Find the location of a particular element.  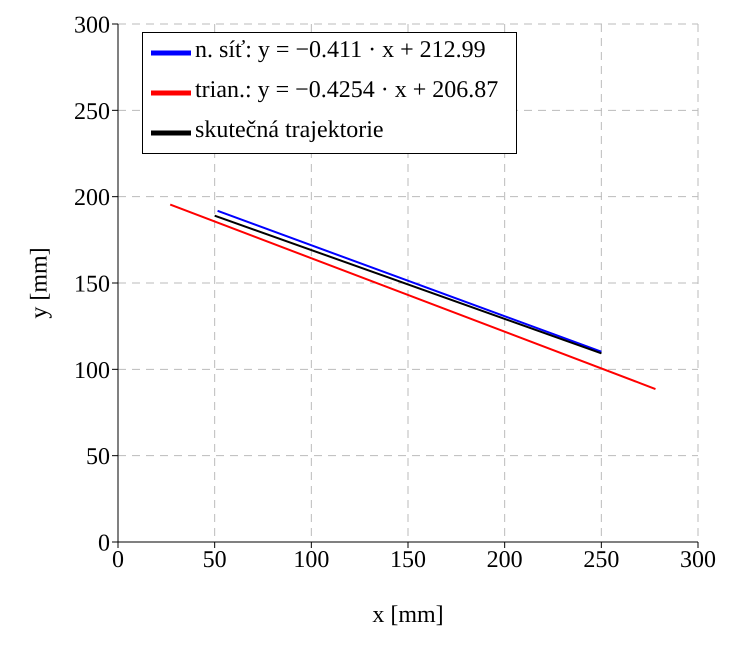

legend-label: skutečná trajektorie is located at coordinates (289, 129).